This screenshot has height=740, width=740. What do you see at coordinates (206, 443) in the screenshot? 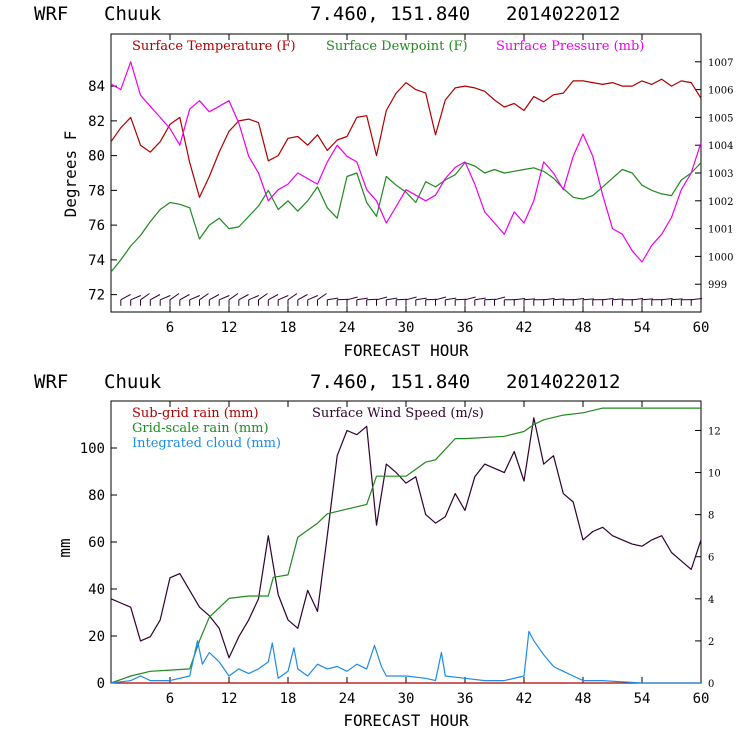
I see `legend-integrated-cloud: Integrated cloud (mm)` at bounding box center [206, 443].